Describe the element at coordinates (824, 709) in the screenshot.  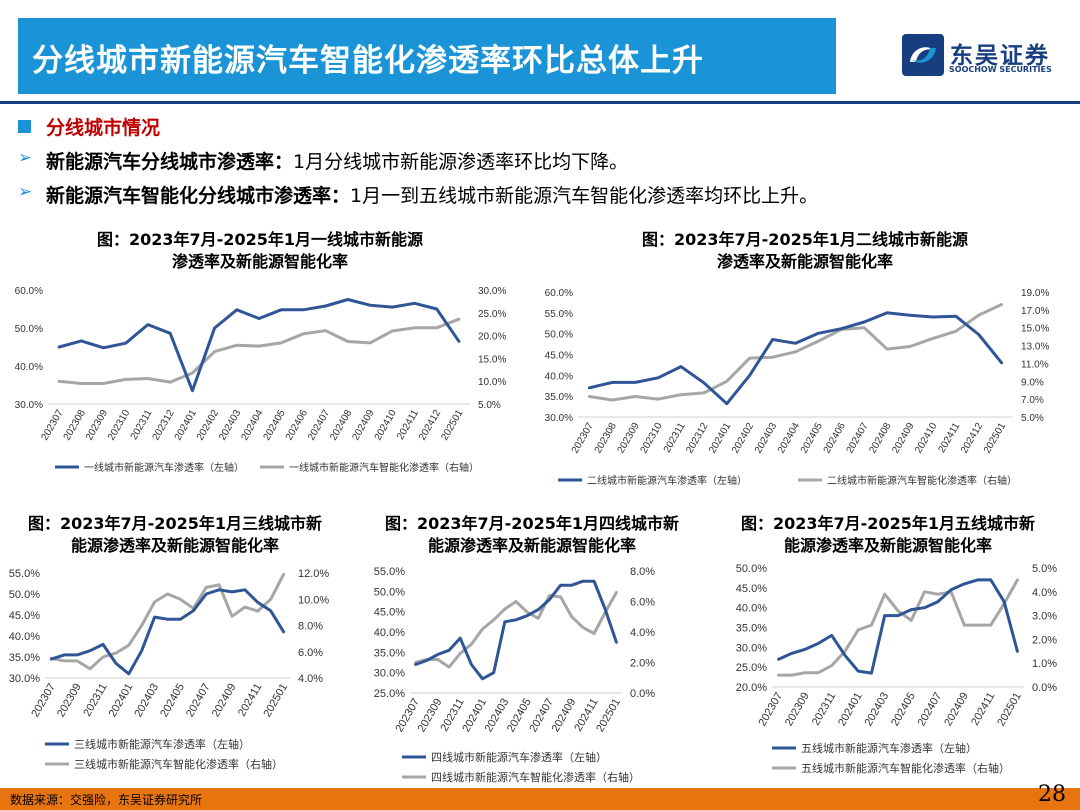
I see `x-tick-label: 202311` at that location.